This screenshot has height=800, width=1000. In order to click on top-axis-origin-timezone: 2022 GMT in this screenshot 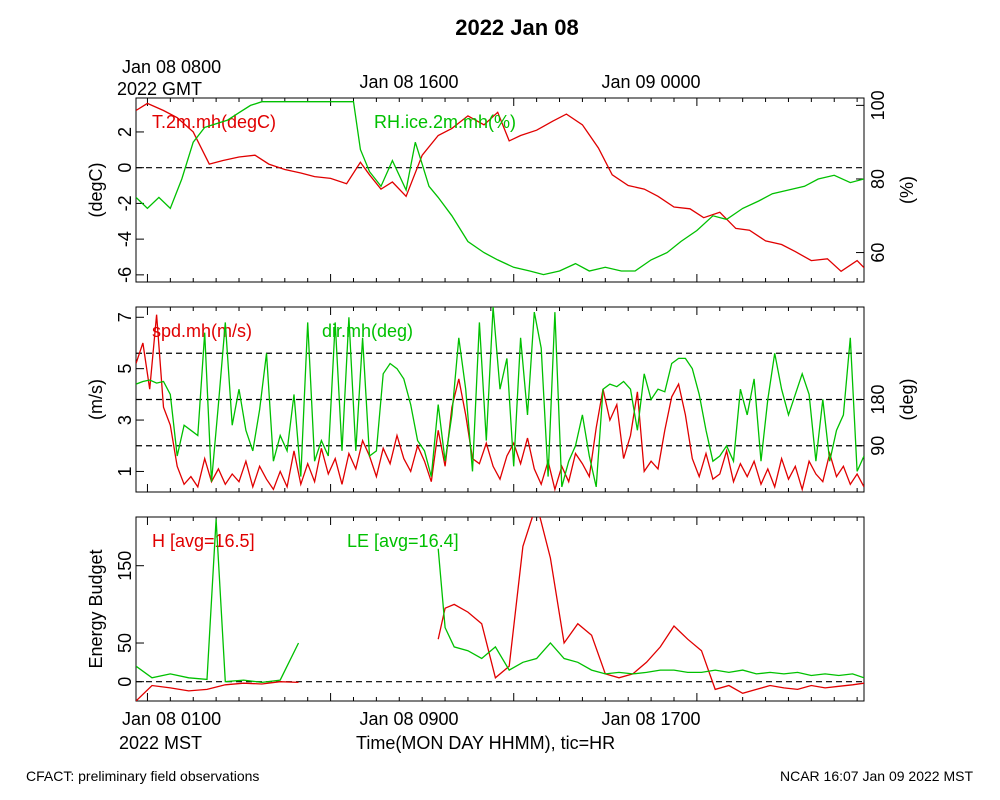, I will do `click(160, 89)`.